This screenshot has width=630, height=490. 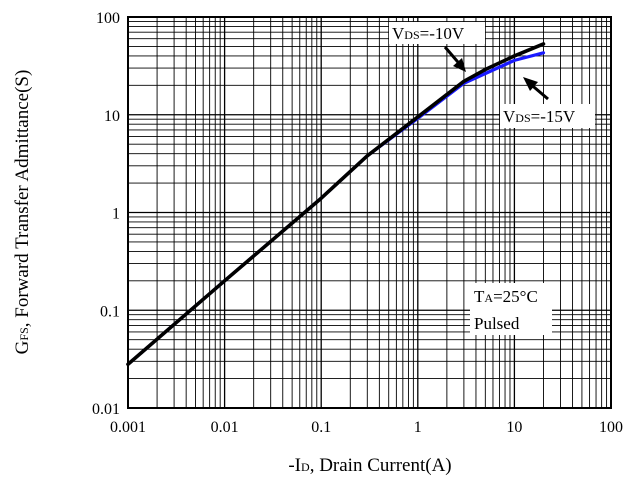 What do you see at coordinates (321, 427) in the screenshot?
I see `x-tick-label: 0.1` at bounding box center [321, 427].